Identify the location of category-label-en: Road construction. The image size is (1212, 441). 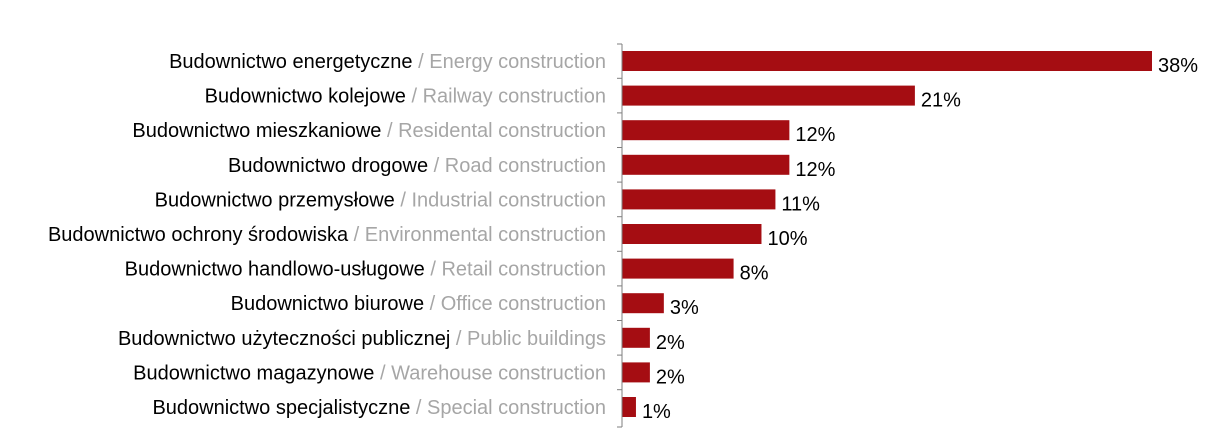
(525, 166).